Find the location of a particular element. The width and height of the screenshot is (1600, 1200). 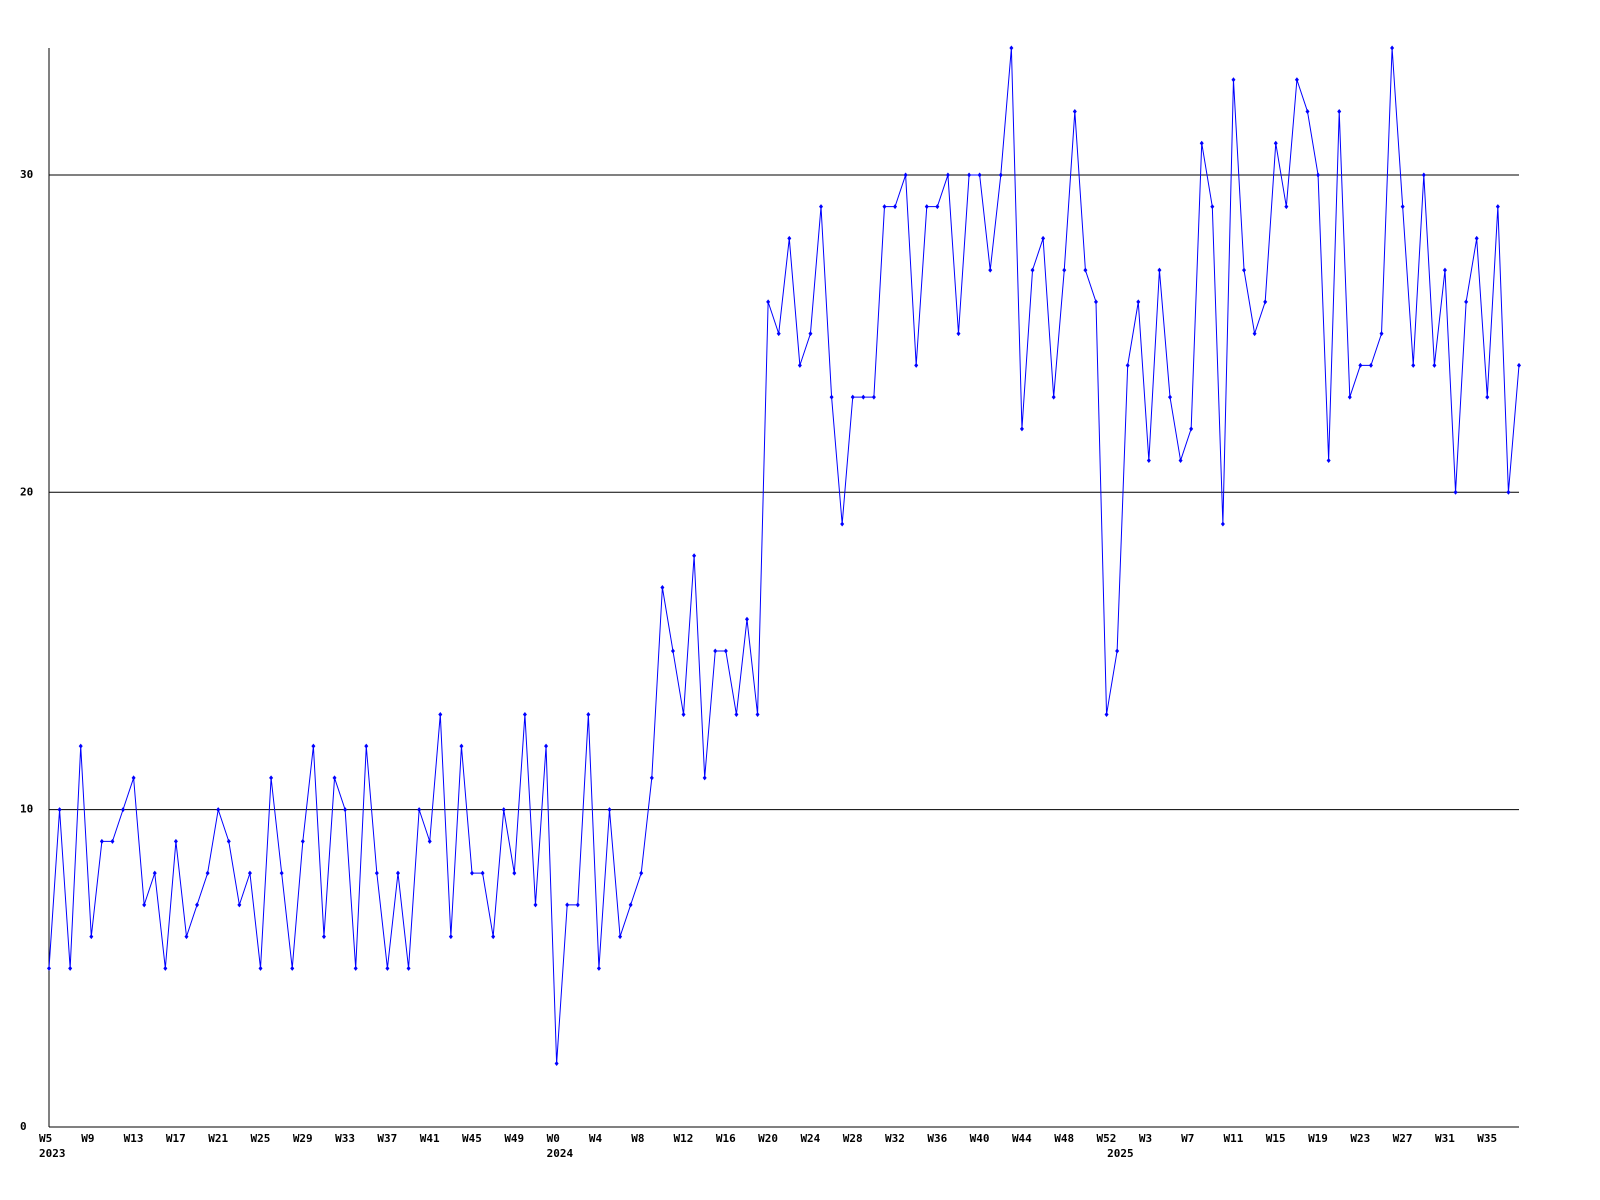

x-tick-label: W49 is located at coordinates (514, 1138).